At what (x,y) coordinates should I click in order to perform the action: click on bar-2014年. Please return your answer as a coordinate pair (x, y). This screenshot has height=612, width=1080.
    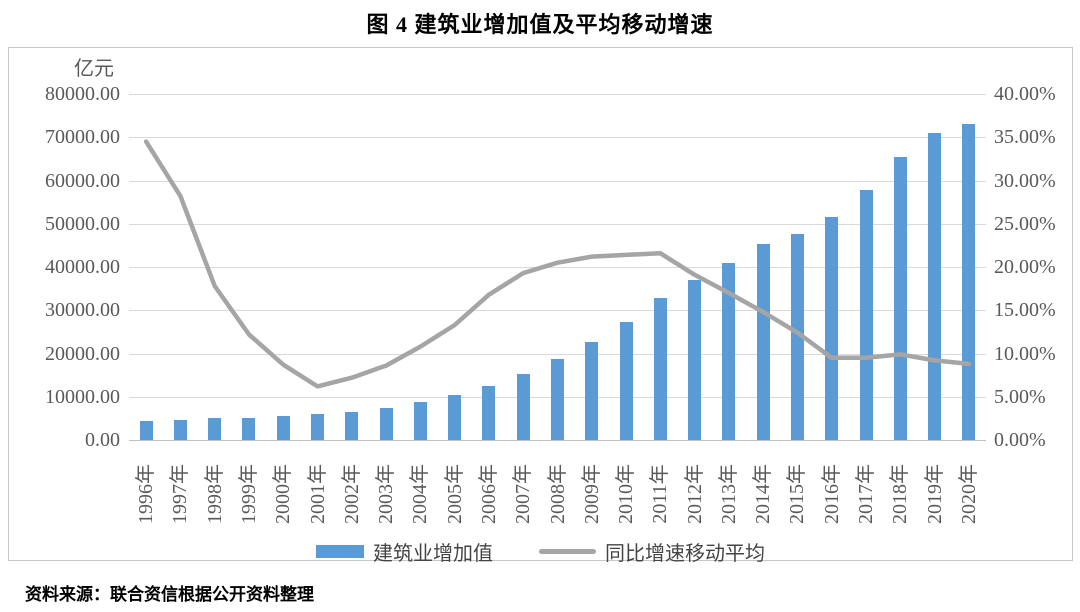
    Looking at the image, I should click on (763, 341).